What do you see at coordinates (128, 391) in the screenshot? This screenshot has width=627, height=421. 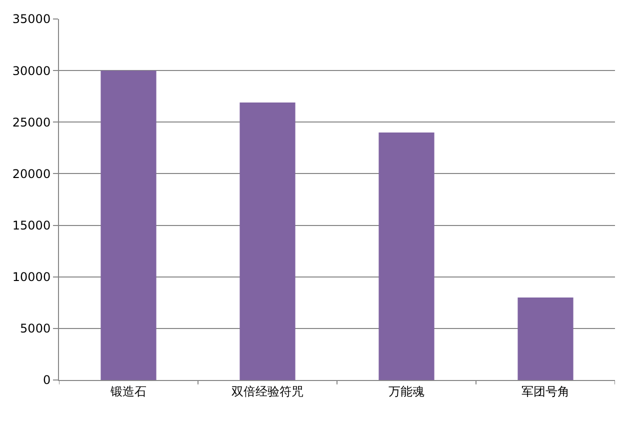 I see `x-tick-label: 锻造石` at bounding box center [128, 391].